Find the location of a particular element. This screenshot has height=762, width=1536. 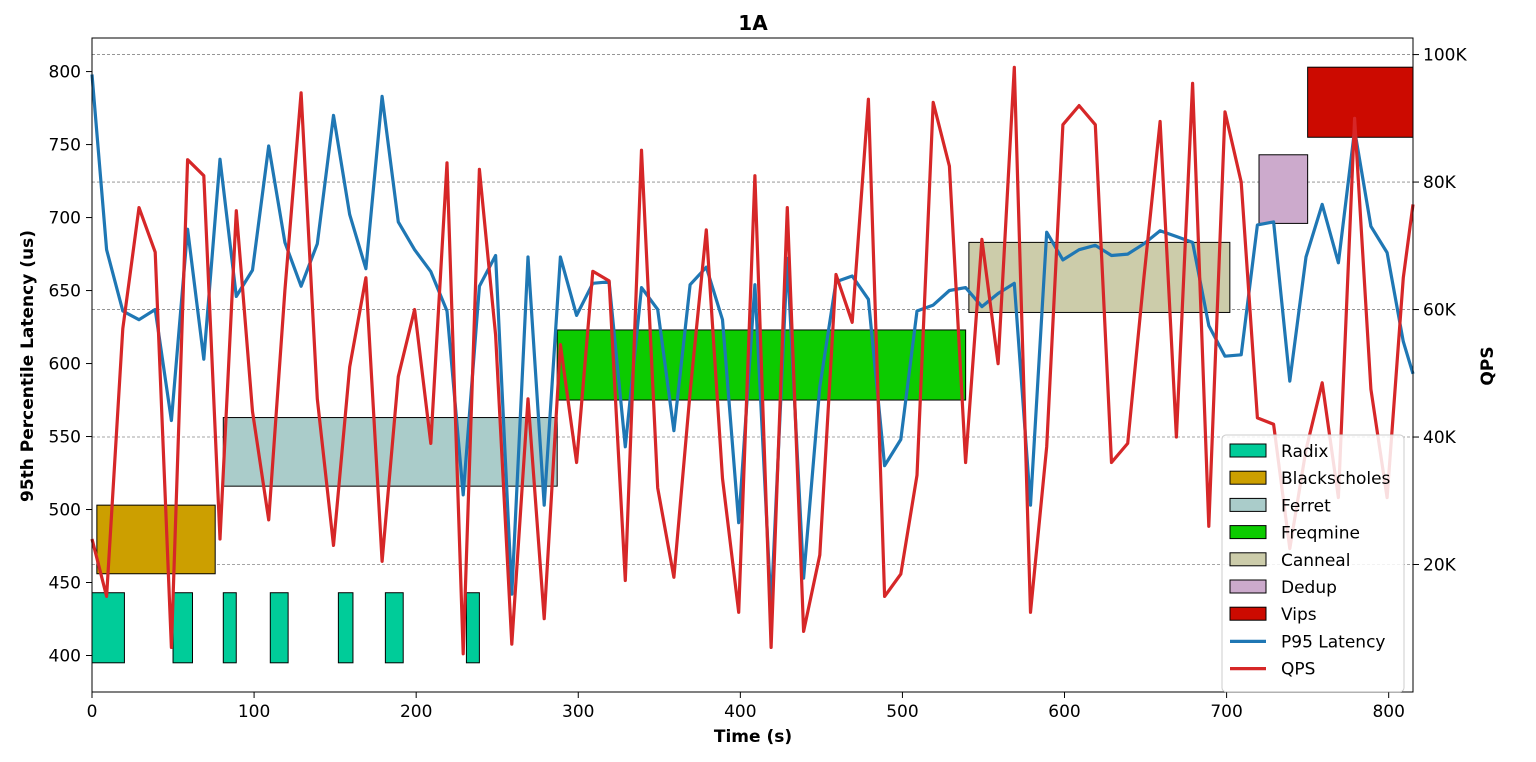

legend-swatch-radix is located at coordinates (1248, 450).